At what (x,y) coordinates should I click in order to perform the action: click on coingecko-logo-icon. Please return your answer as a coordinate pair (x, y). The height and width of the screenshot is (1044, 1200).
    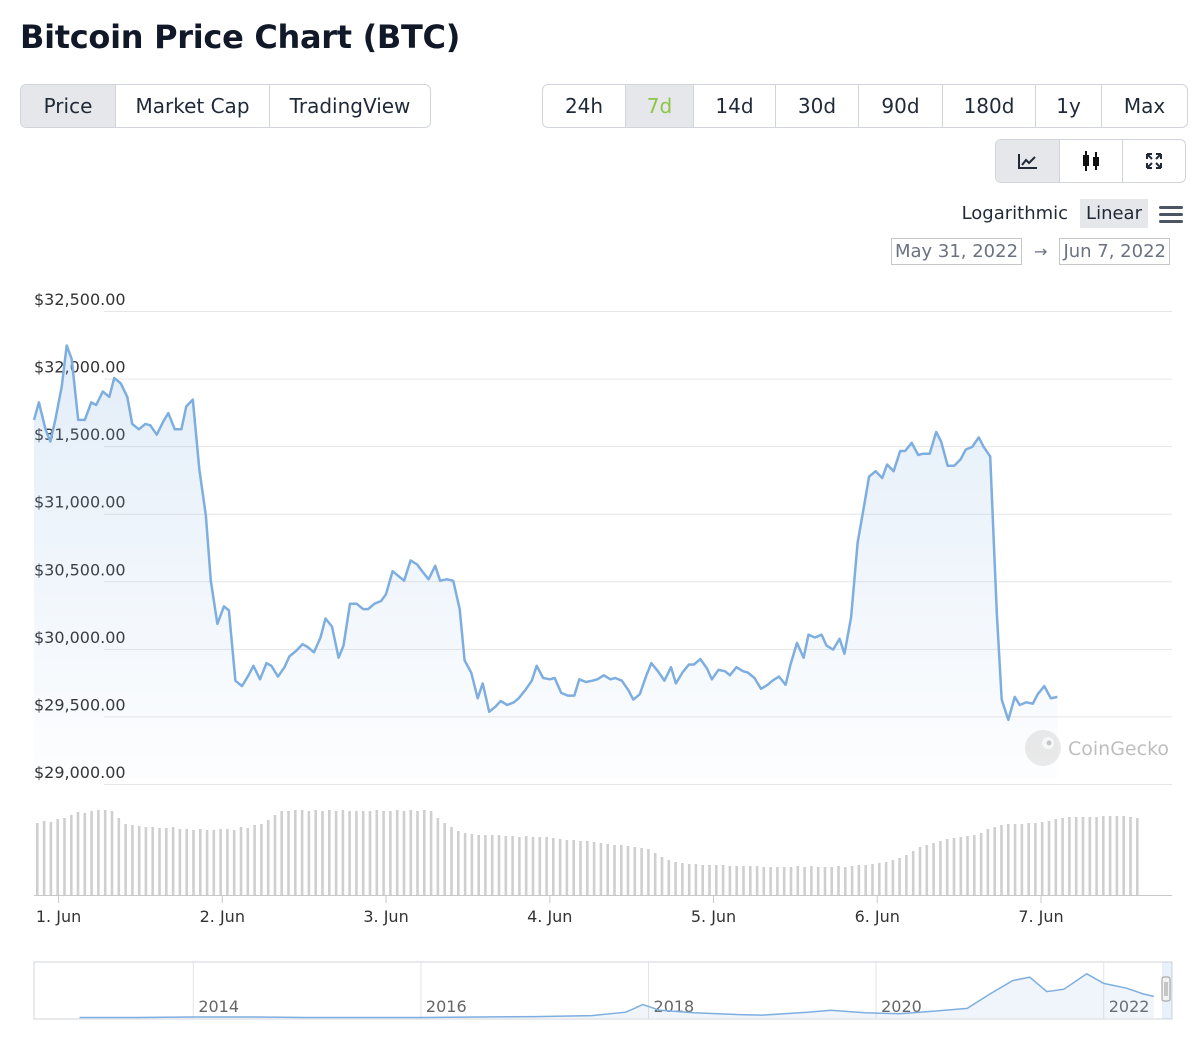
    Looking at the image, I should click on (1043, 748).